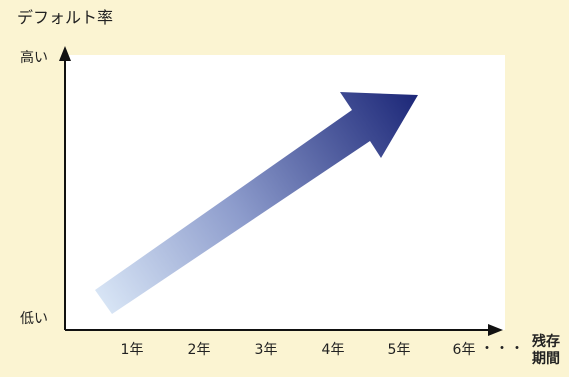 The width and height of the screenshot is (569, 377). What do you see at coordinates (34, 319) in the screenshot?
I see `y-axis-low-label: 低い` at bounding box center [34, 319].